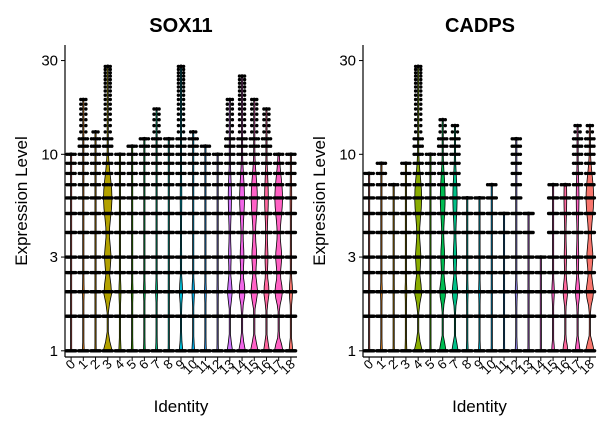 The image size is (611, 435). What do you see at coordinates (369, 365) in the screenshot?
I see `x-tick-label: 0` at bounding box center [369, 365].